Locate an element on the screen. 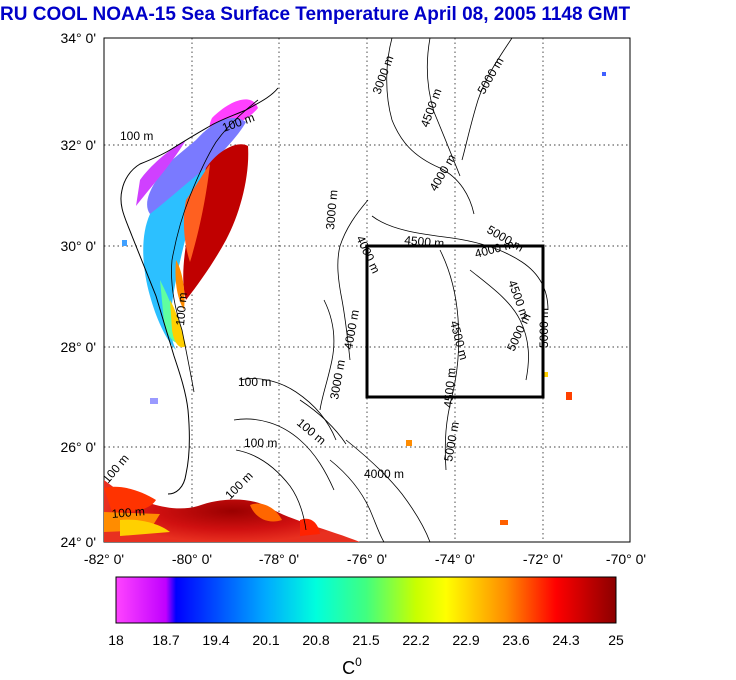 This screenshot has height=680, width=736. lat-label: 34° 0' is located at coordinates (78, 38).